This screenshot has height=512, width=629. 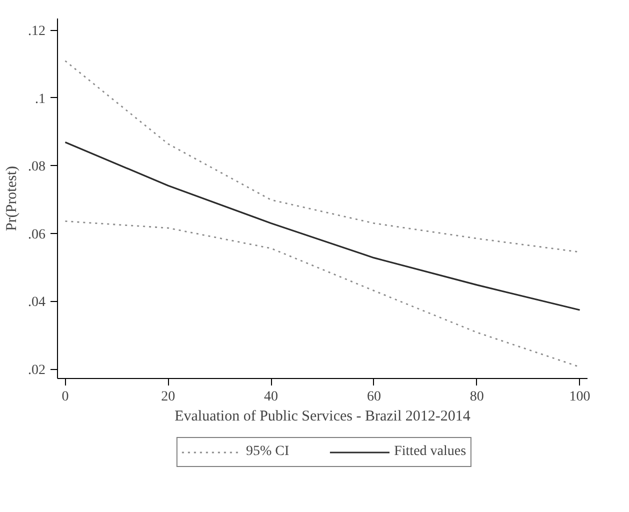 What do you see at coordinates (12, 198) in the screenshot?
I see `y-axis-title: Pr(Protest)` at bounding box center [12, 198].